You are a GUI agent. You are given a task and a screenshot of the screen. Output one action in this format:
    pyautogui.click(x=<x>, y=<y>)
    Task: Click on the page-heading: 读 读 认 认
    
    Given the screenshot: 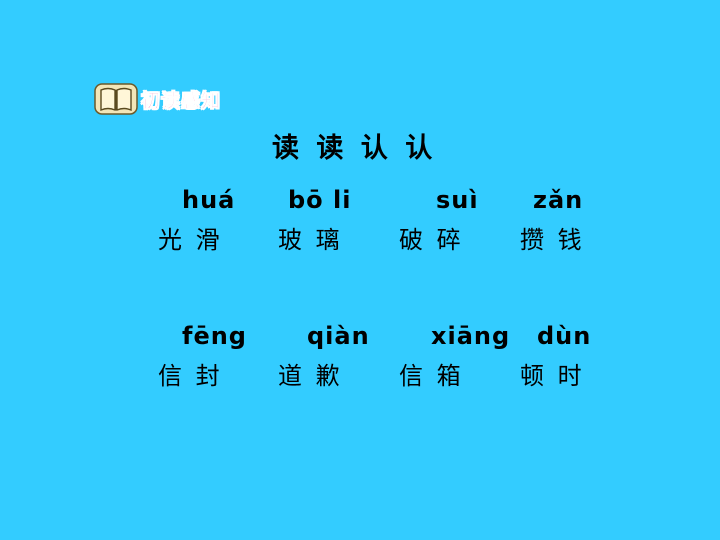 What is the action you would take?
    pyautogui.click(x=354, y=148)
    